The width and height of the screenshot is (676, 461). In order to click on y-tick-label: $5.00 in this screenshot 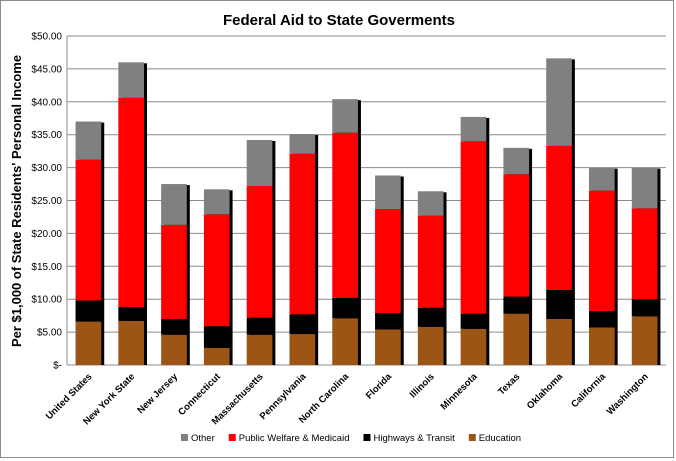, I will do `click(49, 333)`.